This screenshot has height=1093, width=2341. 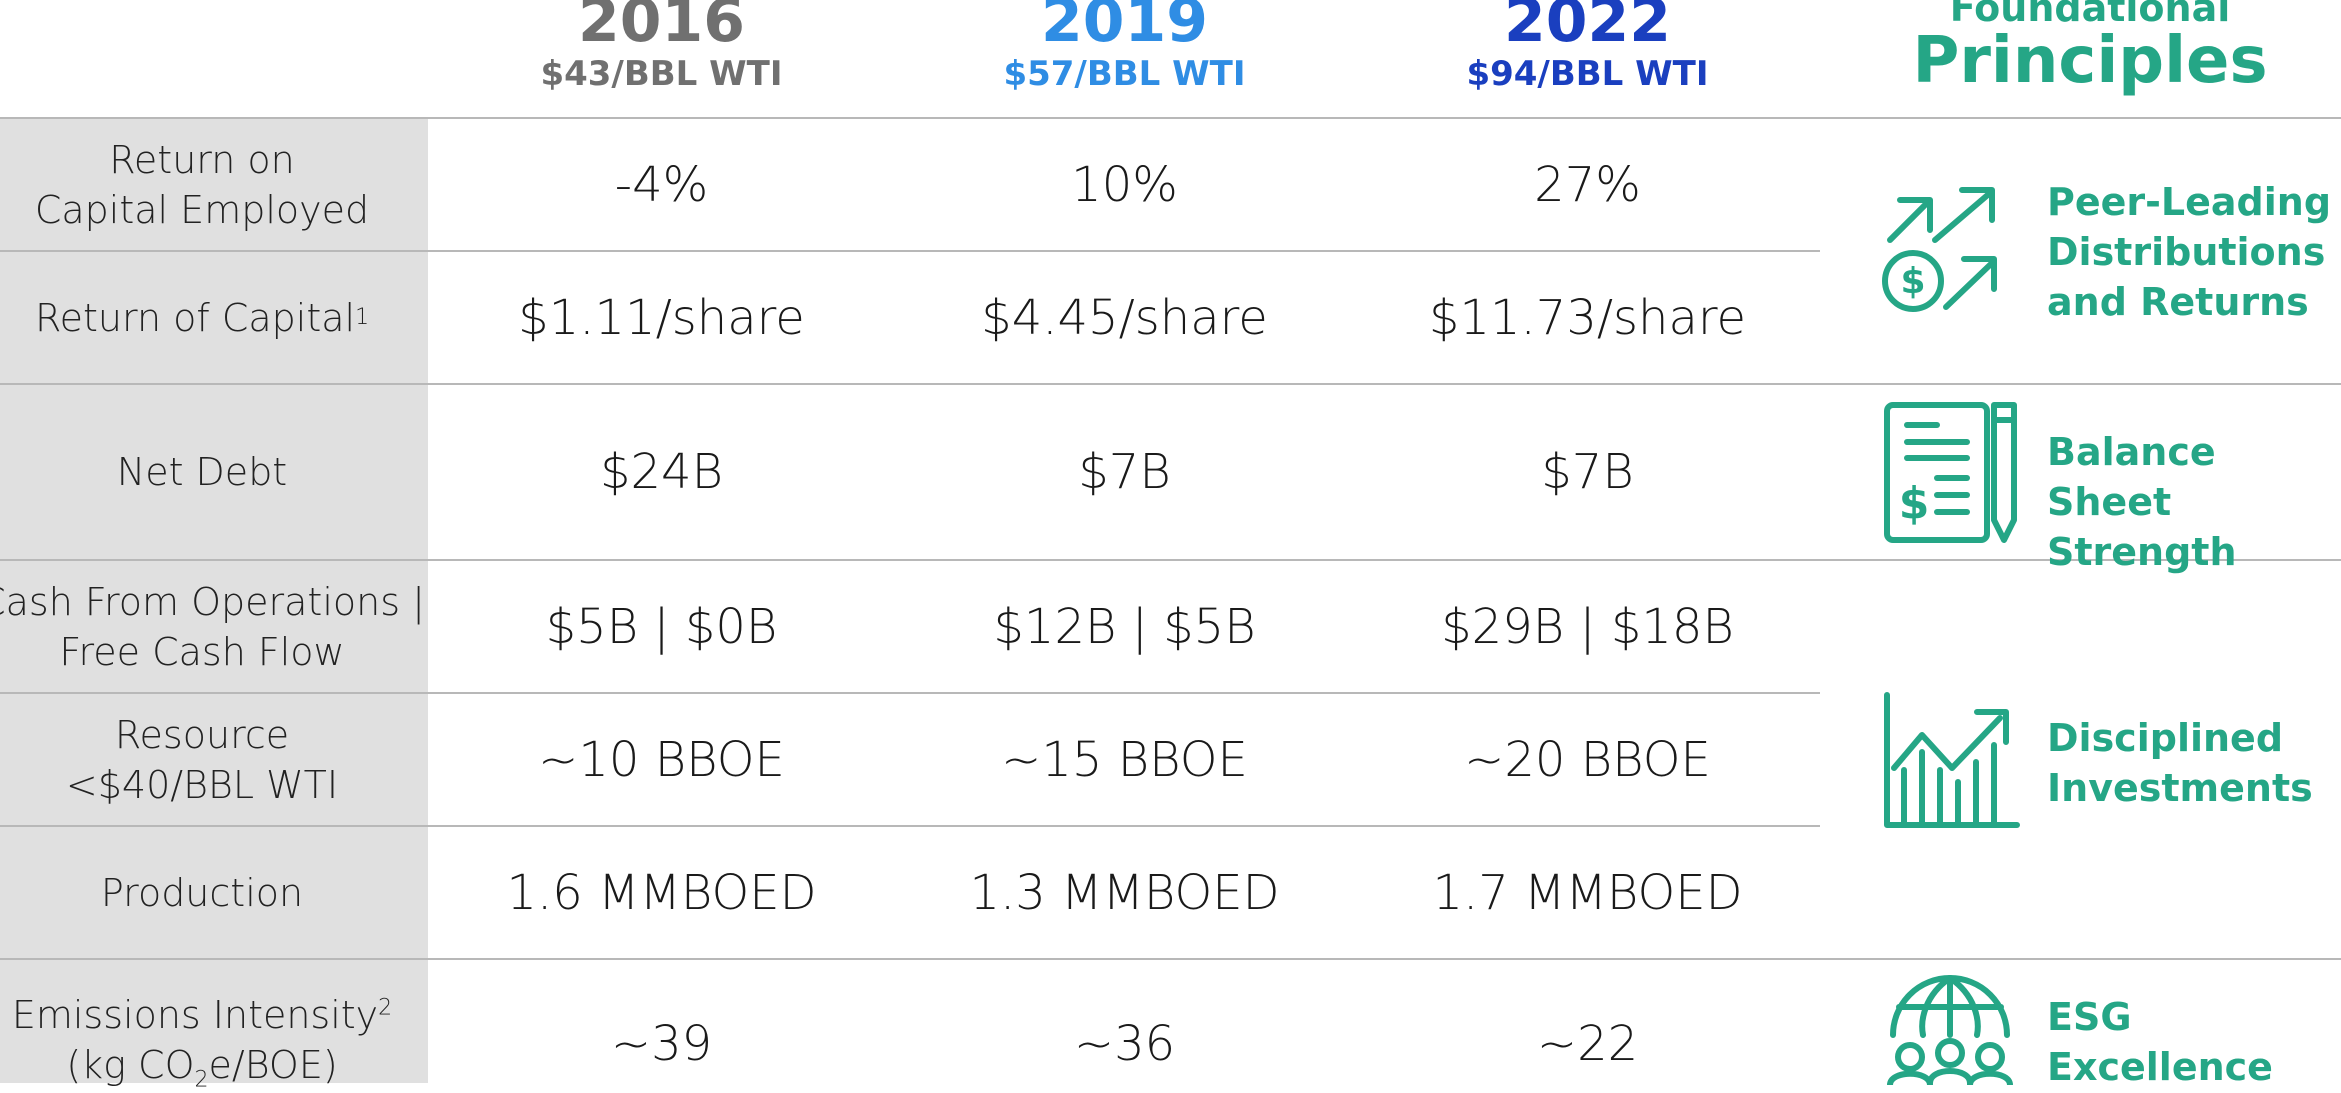 What do you see at coordinates (1952, 760) in the screenshot?
I see `bar-chart-growth-icon` at bounding box center [1952, 760].